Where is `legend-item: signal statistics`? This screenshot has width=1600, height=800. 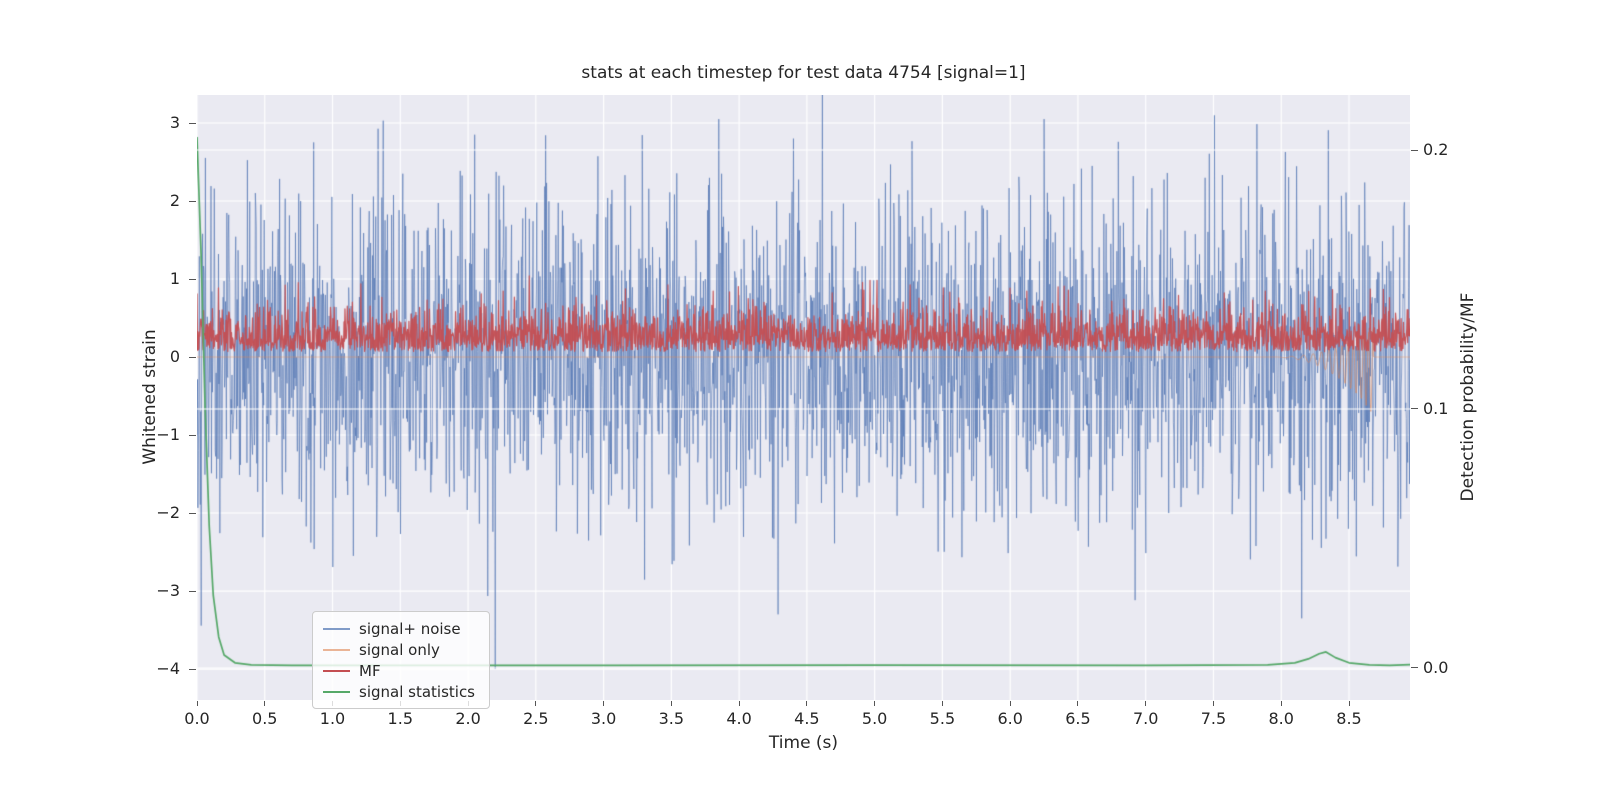 legend-item: signal statistics is located at coordinates (399, 691).